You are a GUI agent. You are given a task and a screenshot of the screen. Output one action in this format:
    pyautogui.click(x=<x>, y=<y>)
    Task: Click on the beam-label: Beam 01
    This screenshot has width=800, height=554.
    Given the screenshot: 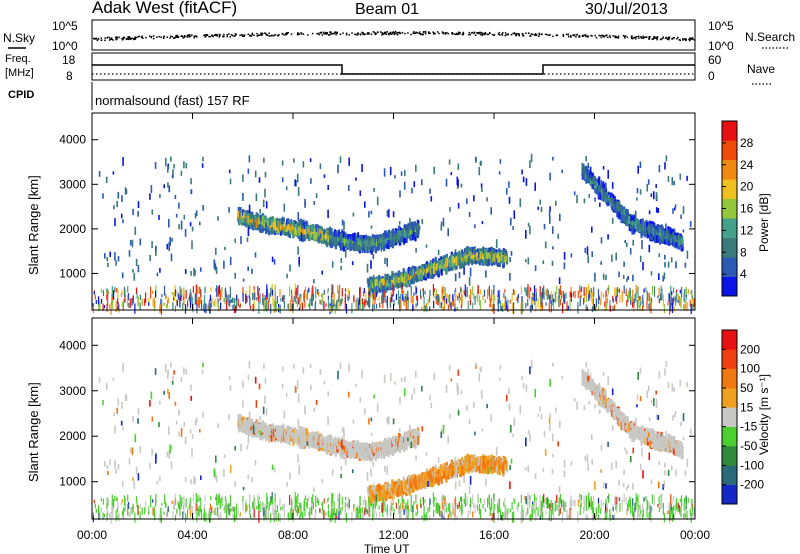 What is the action you would take?
    pyautogui.click(x=387, y=9)
    